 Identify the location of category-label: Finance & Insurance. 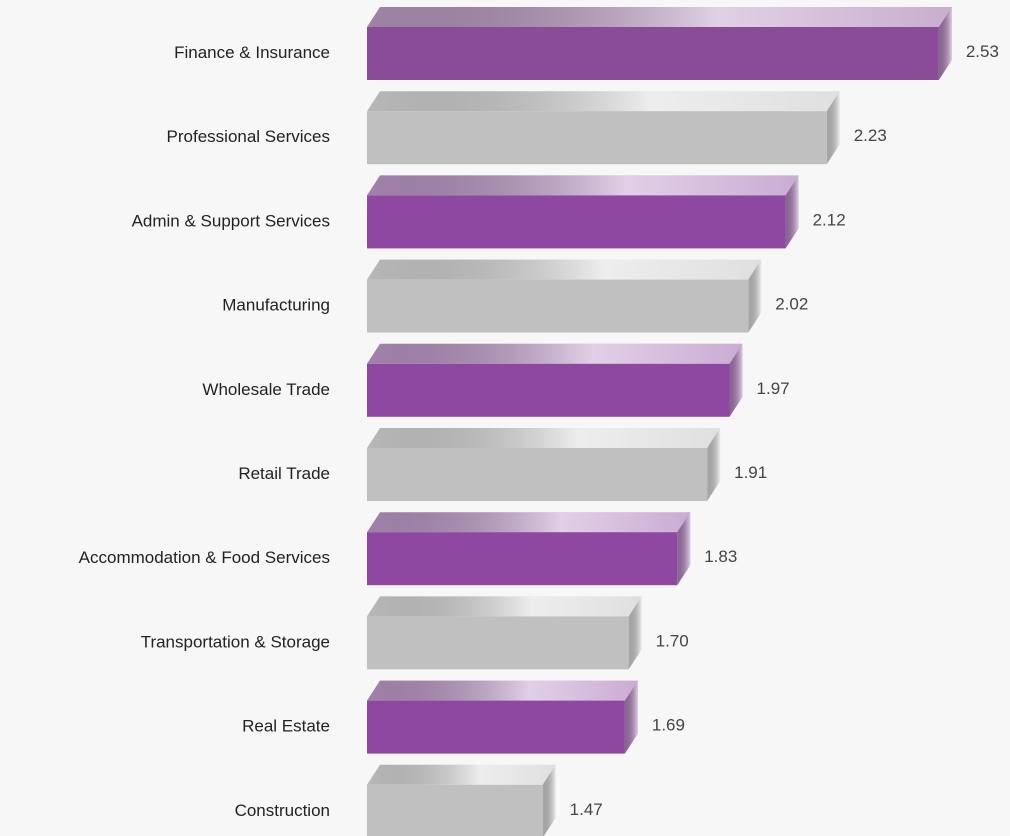
(252, 52).